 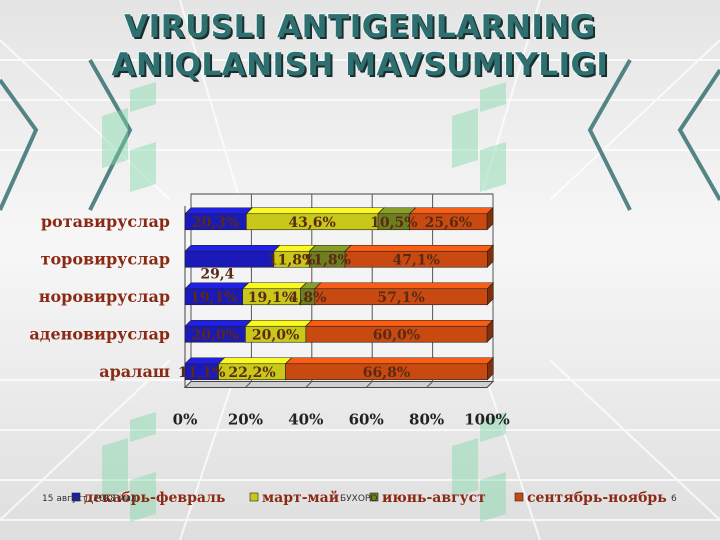 What do you see at coordinates (359, 499) in the screenshot?
I see `footer-place: БУХОРО` at bounding box center [359, 499].